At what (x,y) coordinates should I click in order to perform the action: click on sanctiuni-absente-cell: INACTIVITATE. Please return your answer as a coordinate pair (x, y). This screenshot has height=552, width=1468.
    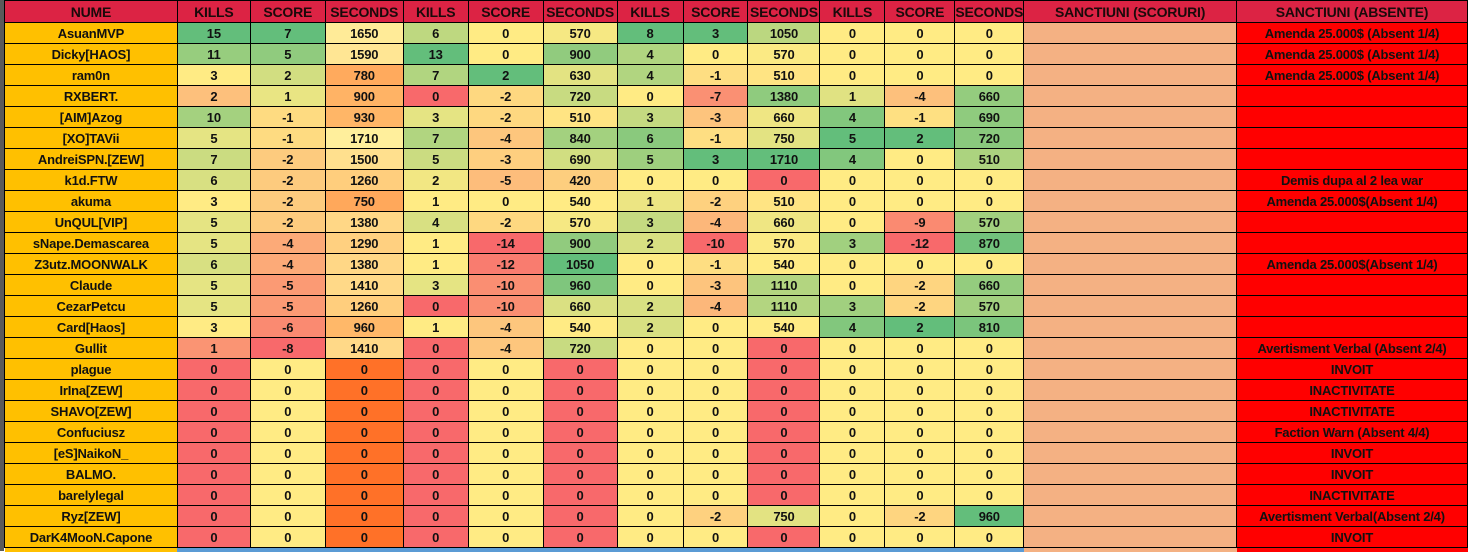
    Looking at the image, I should click on (1352, 390).